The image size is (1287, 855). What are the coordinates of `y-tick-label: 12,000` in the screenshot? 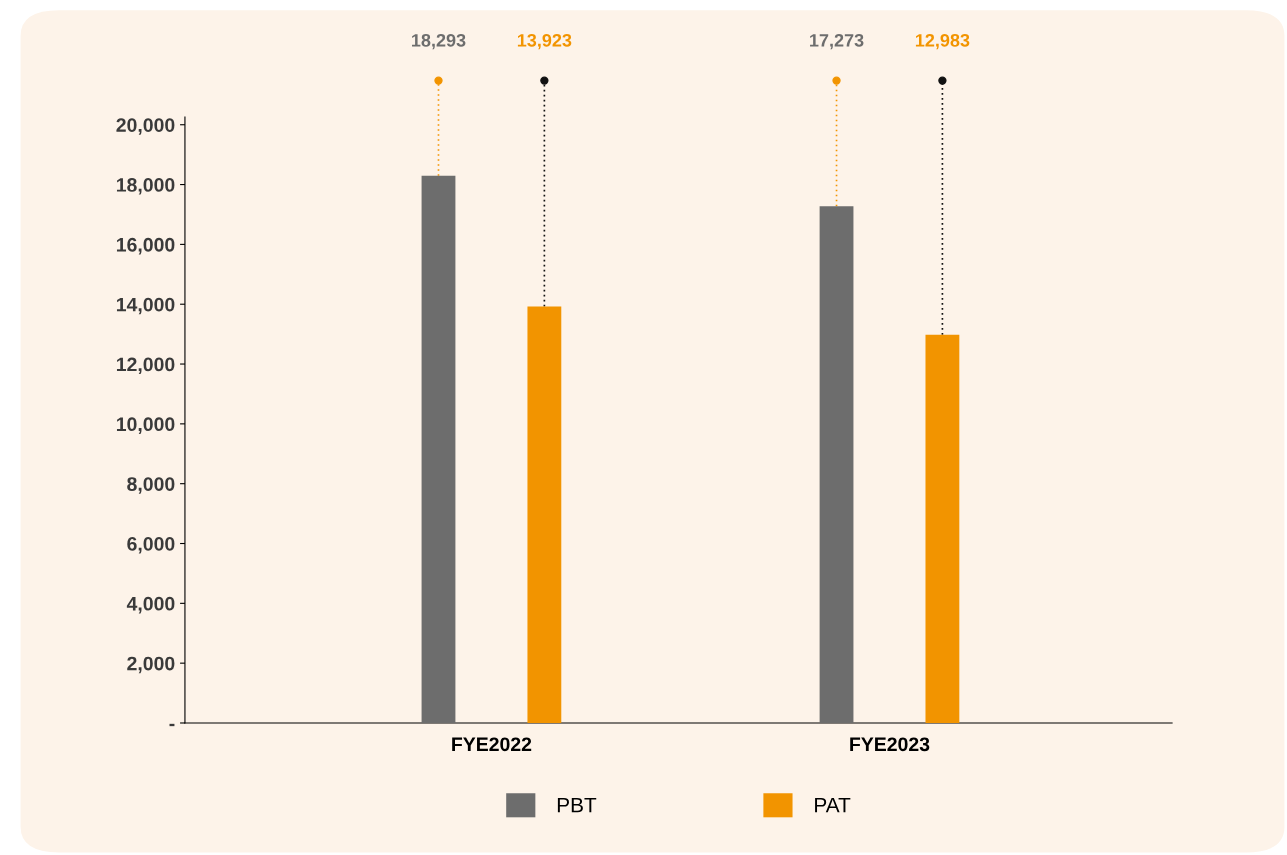 It's located at (145, 366).